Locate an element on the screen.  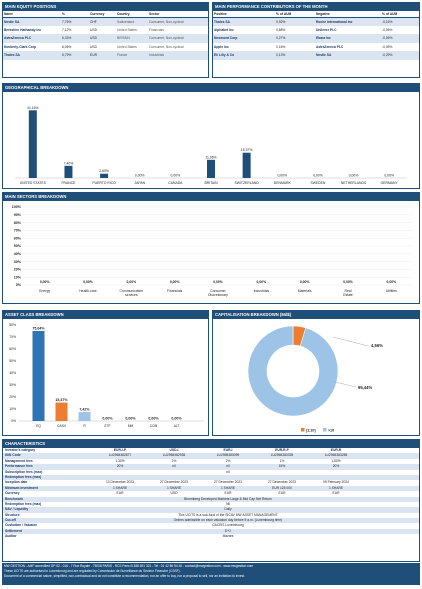
characteristic-value: EUR-I-P is located at coordinates (120, 450).